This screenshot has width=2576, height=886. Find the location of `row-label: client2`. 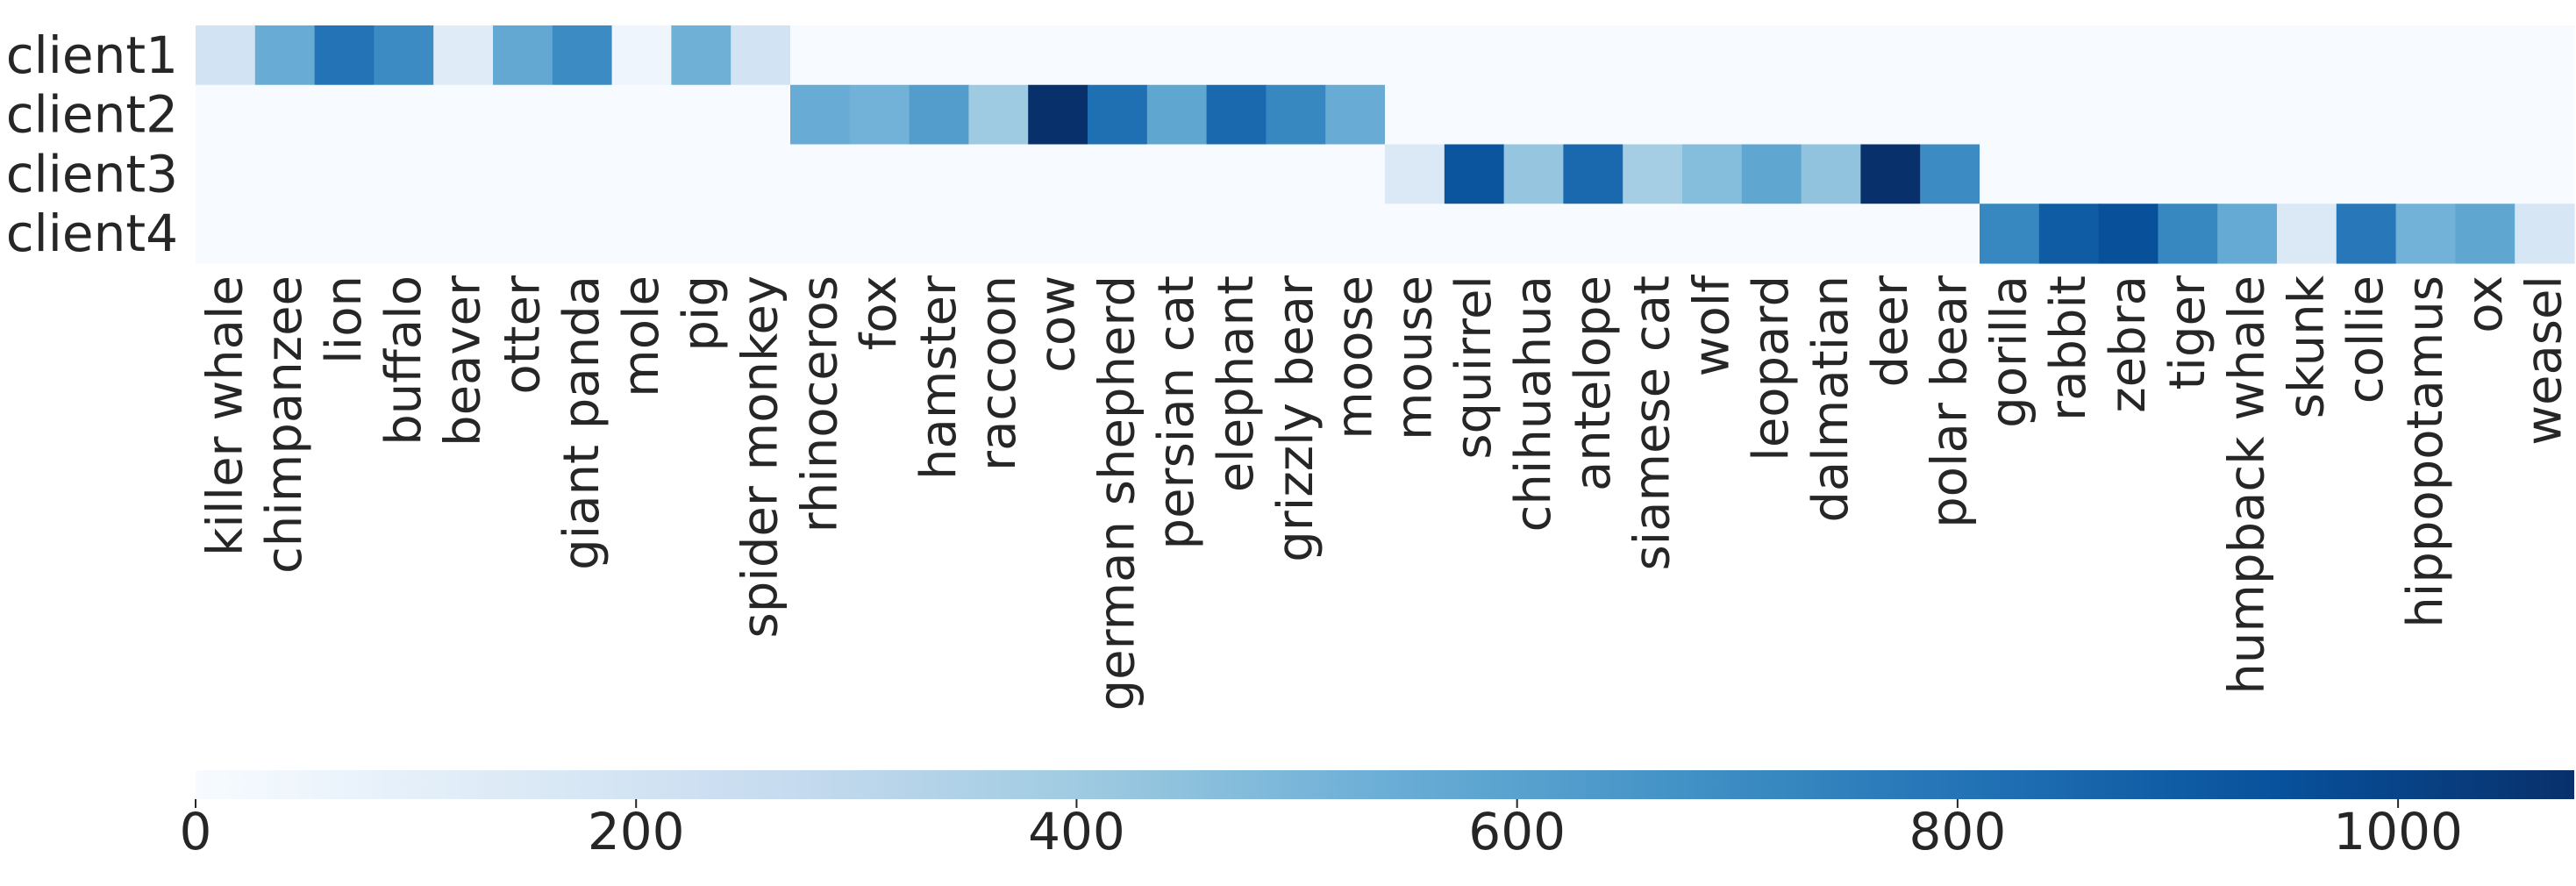

row-label: client2 is located at coordinates (92, 115).